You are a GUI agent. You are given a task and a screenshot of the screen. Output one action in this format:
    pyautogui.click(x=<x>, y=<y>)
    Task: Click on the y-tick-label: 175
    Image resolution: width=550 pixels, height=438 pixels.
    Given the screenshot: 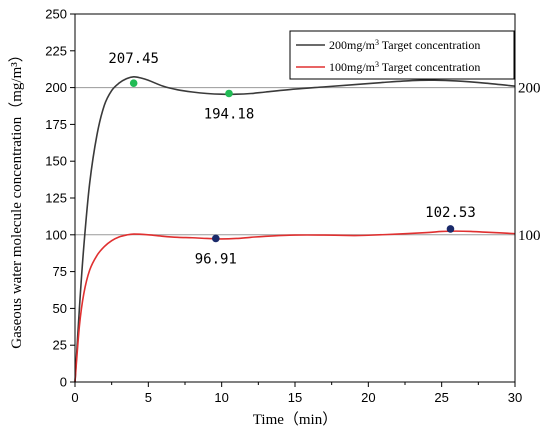 What is the action you would take?
    pyautogui.click(x=56, y=124)
    